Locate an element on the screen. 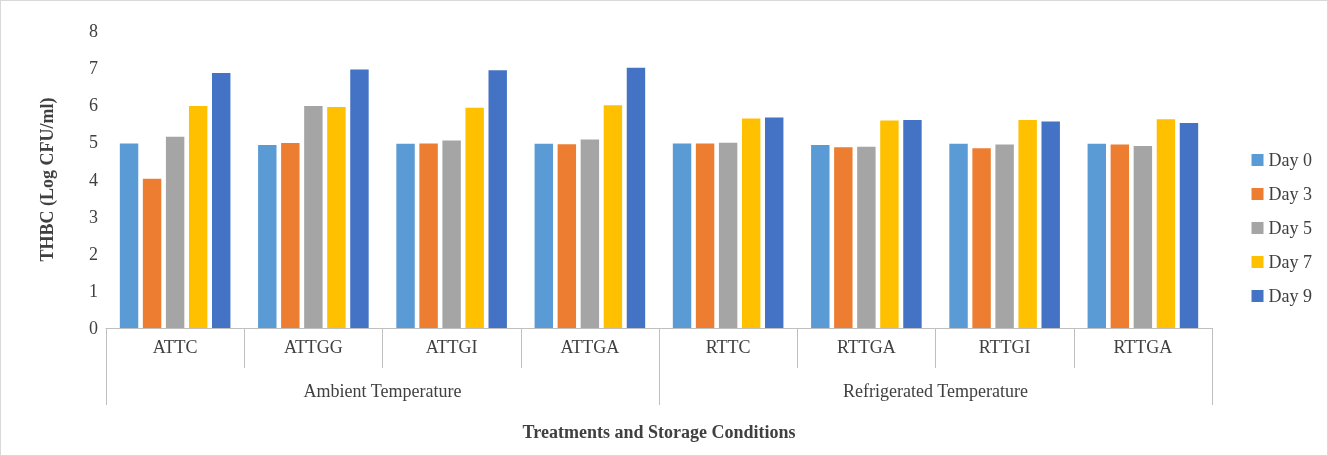  y-tick-label: 3 is located at coordinates (93, 216).